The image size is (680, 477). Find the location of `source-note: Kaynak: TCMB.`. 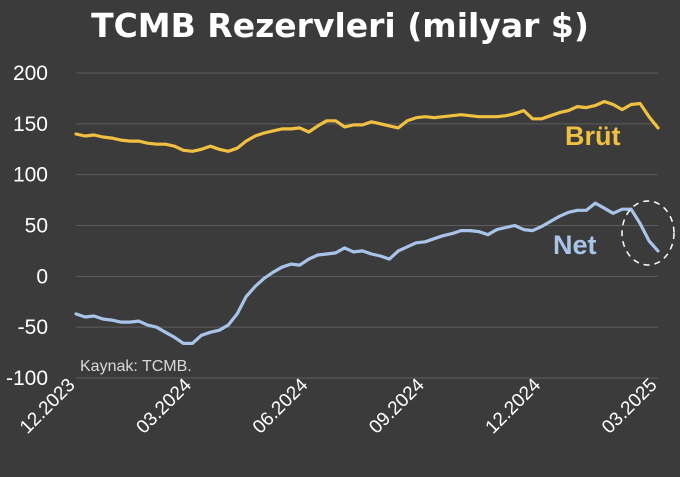

source-note: Kaynak: TCMB. is located at coordinates (136, 366).